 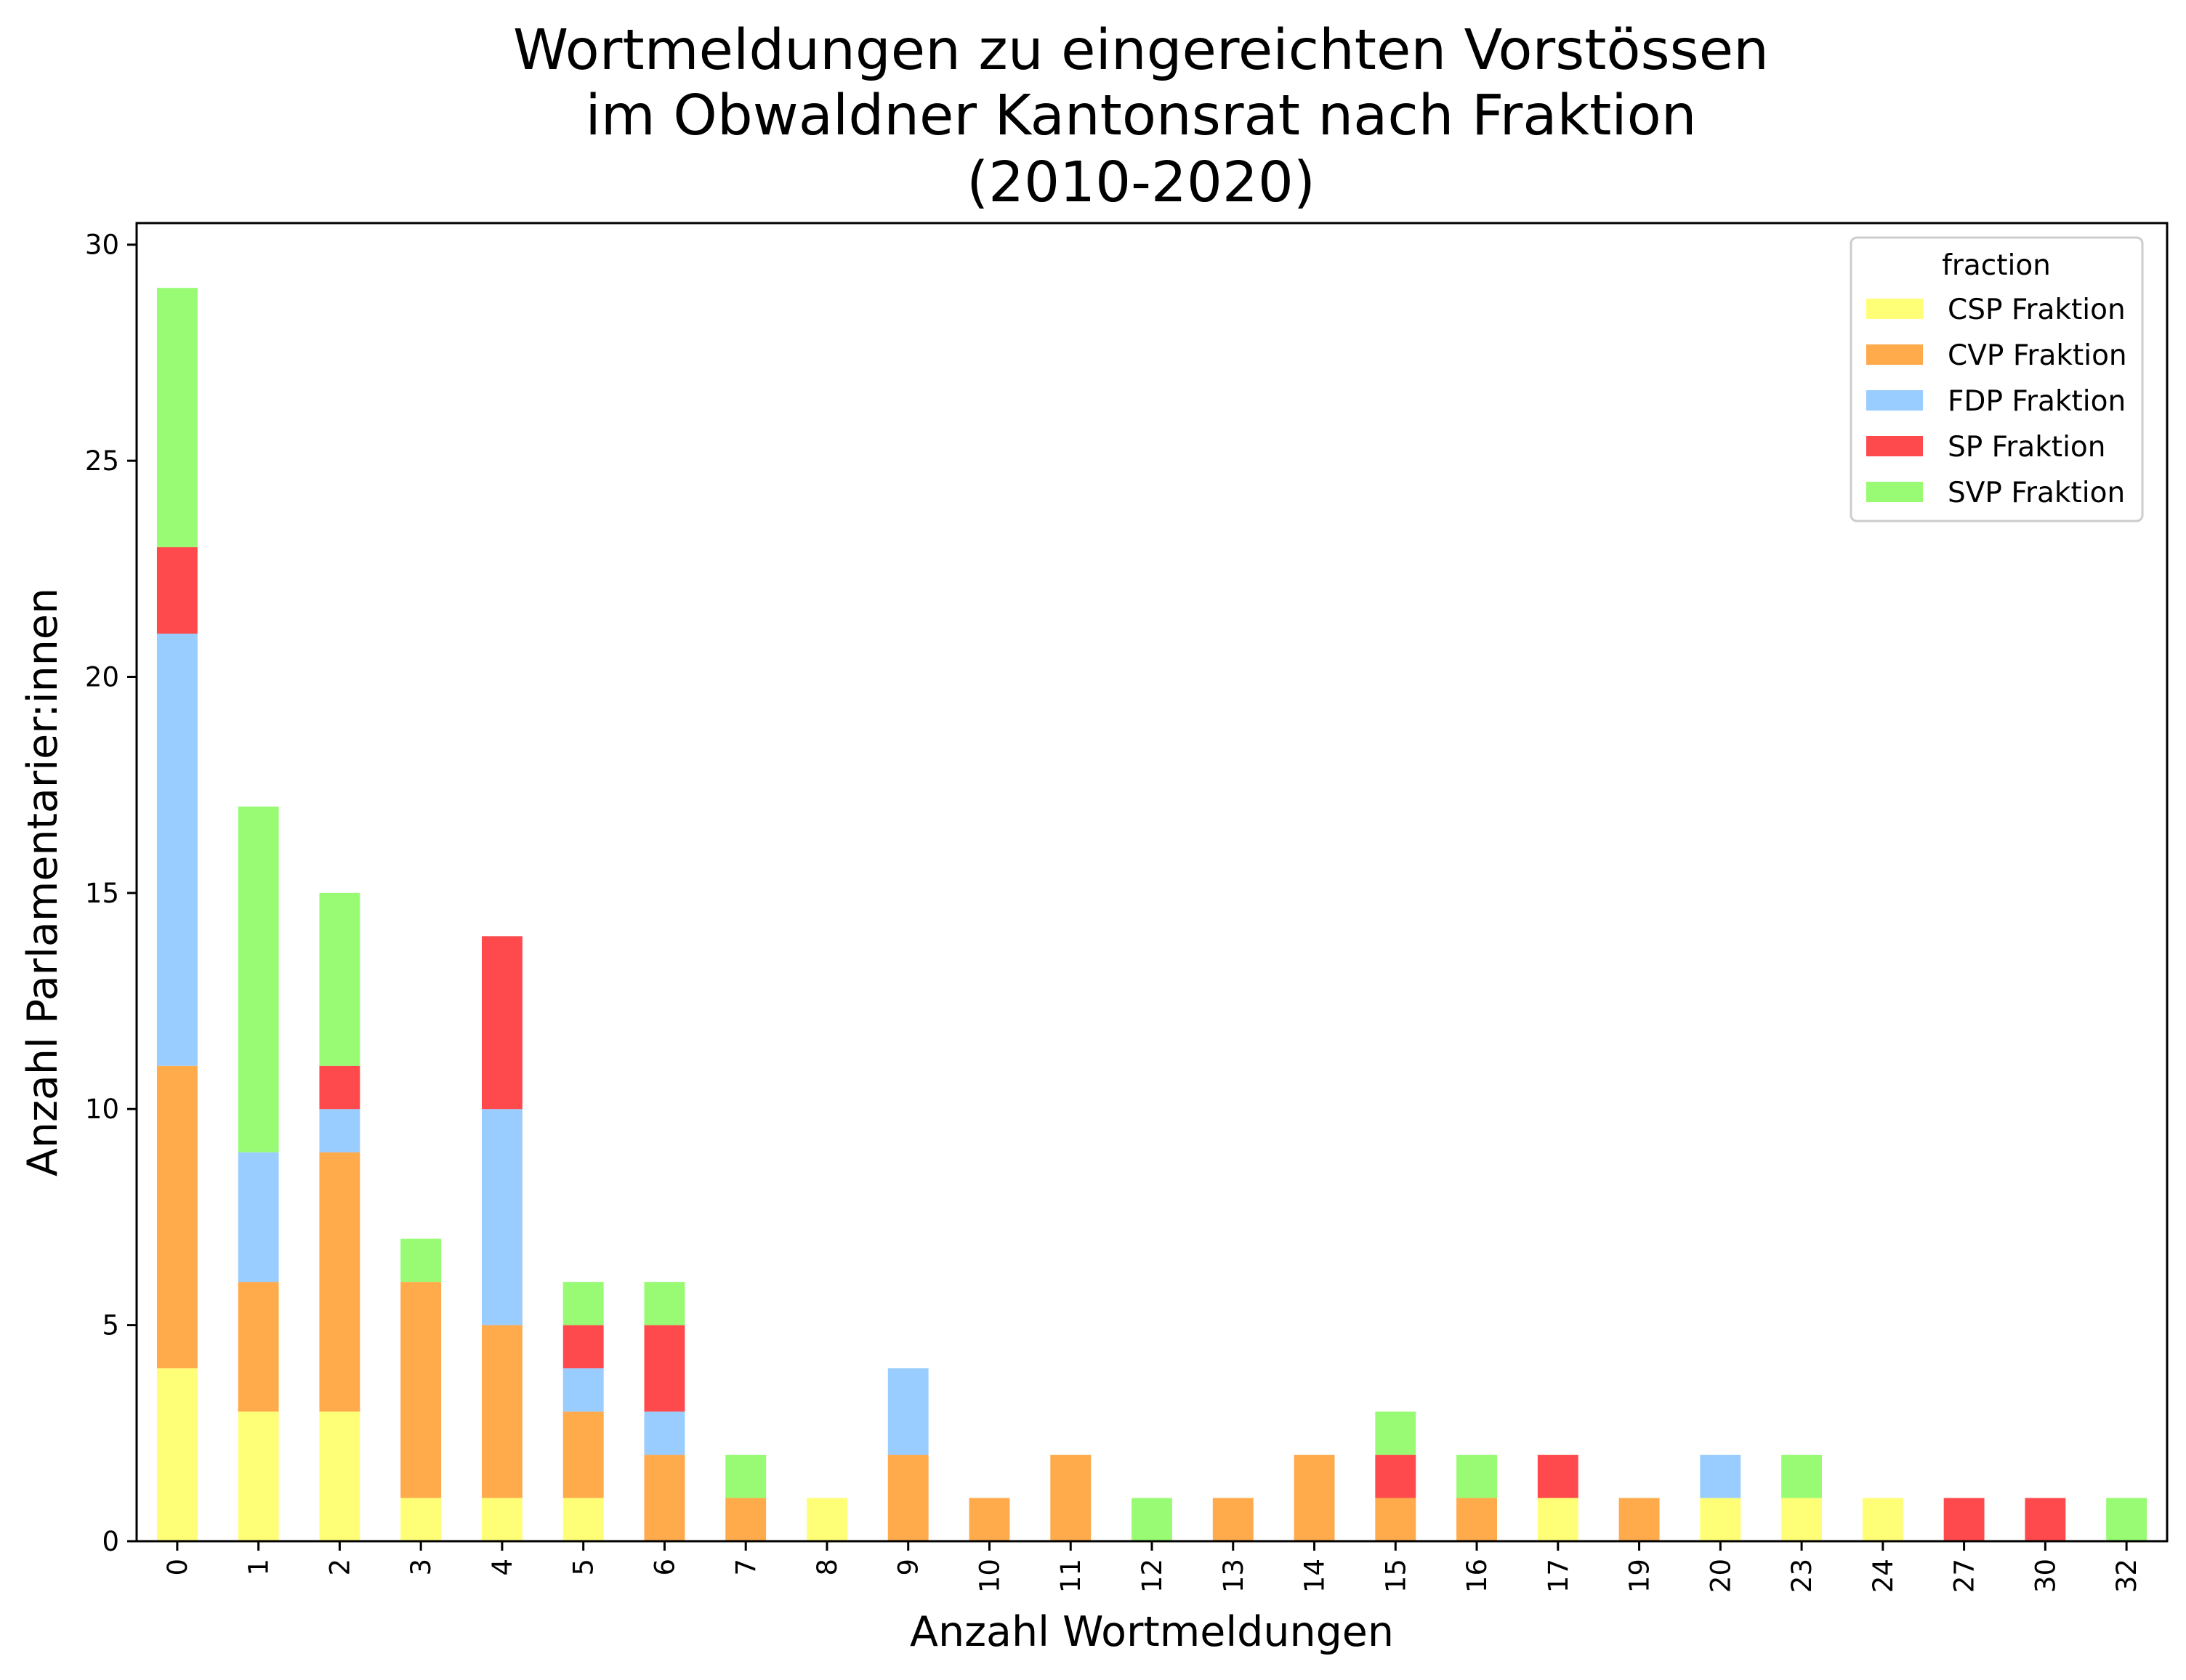 What do you see at coordinates (2037, 355) in the screenshot?
I see `legend-label: CVP Fraktion` at bounding box center [2037, 355].